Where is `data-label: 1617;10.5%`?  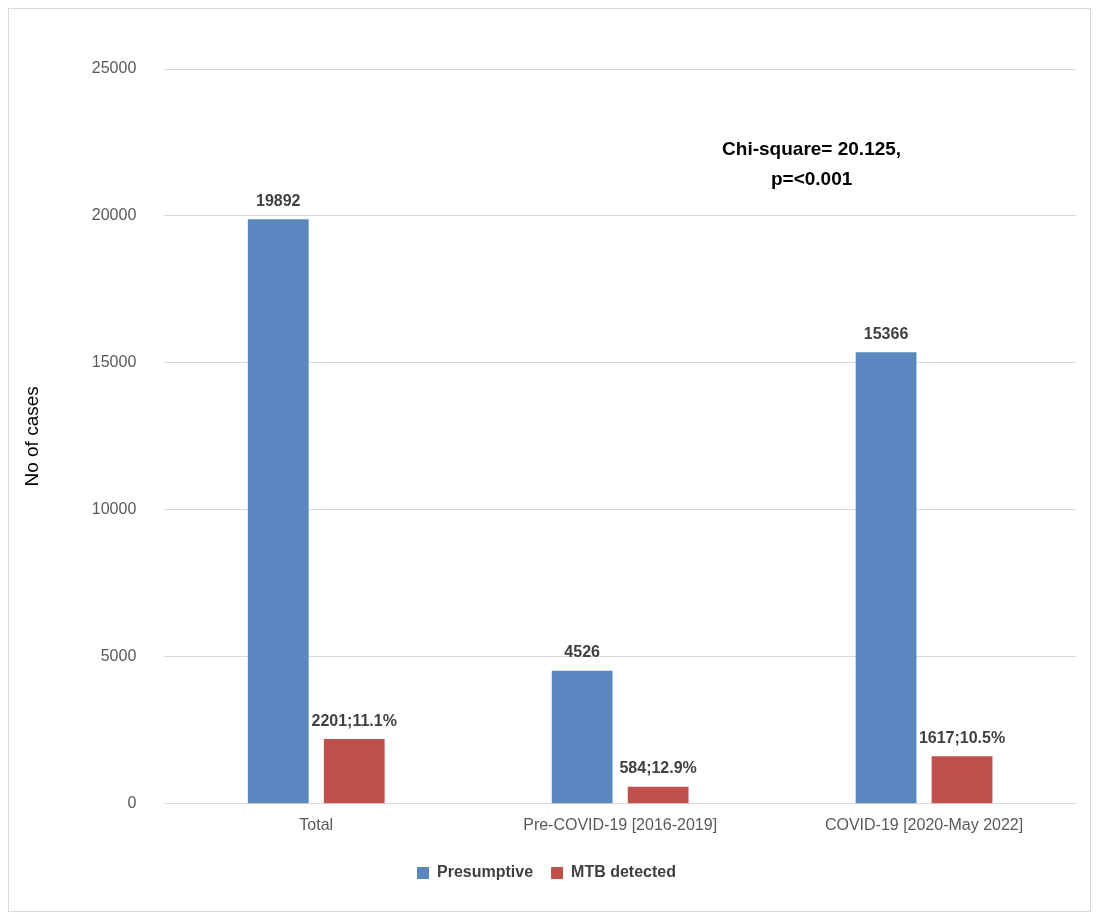
data-label: 1617;10.5% is located at coordinates (962, 737).